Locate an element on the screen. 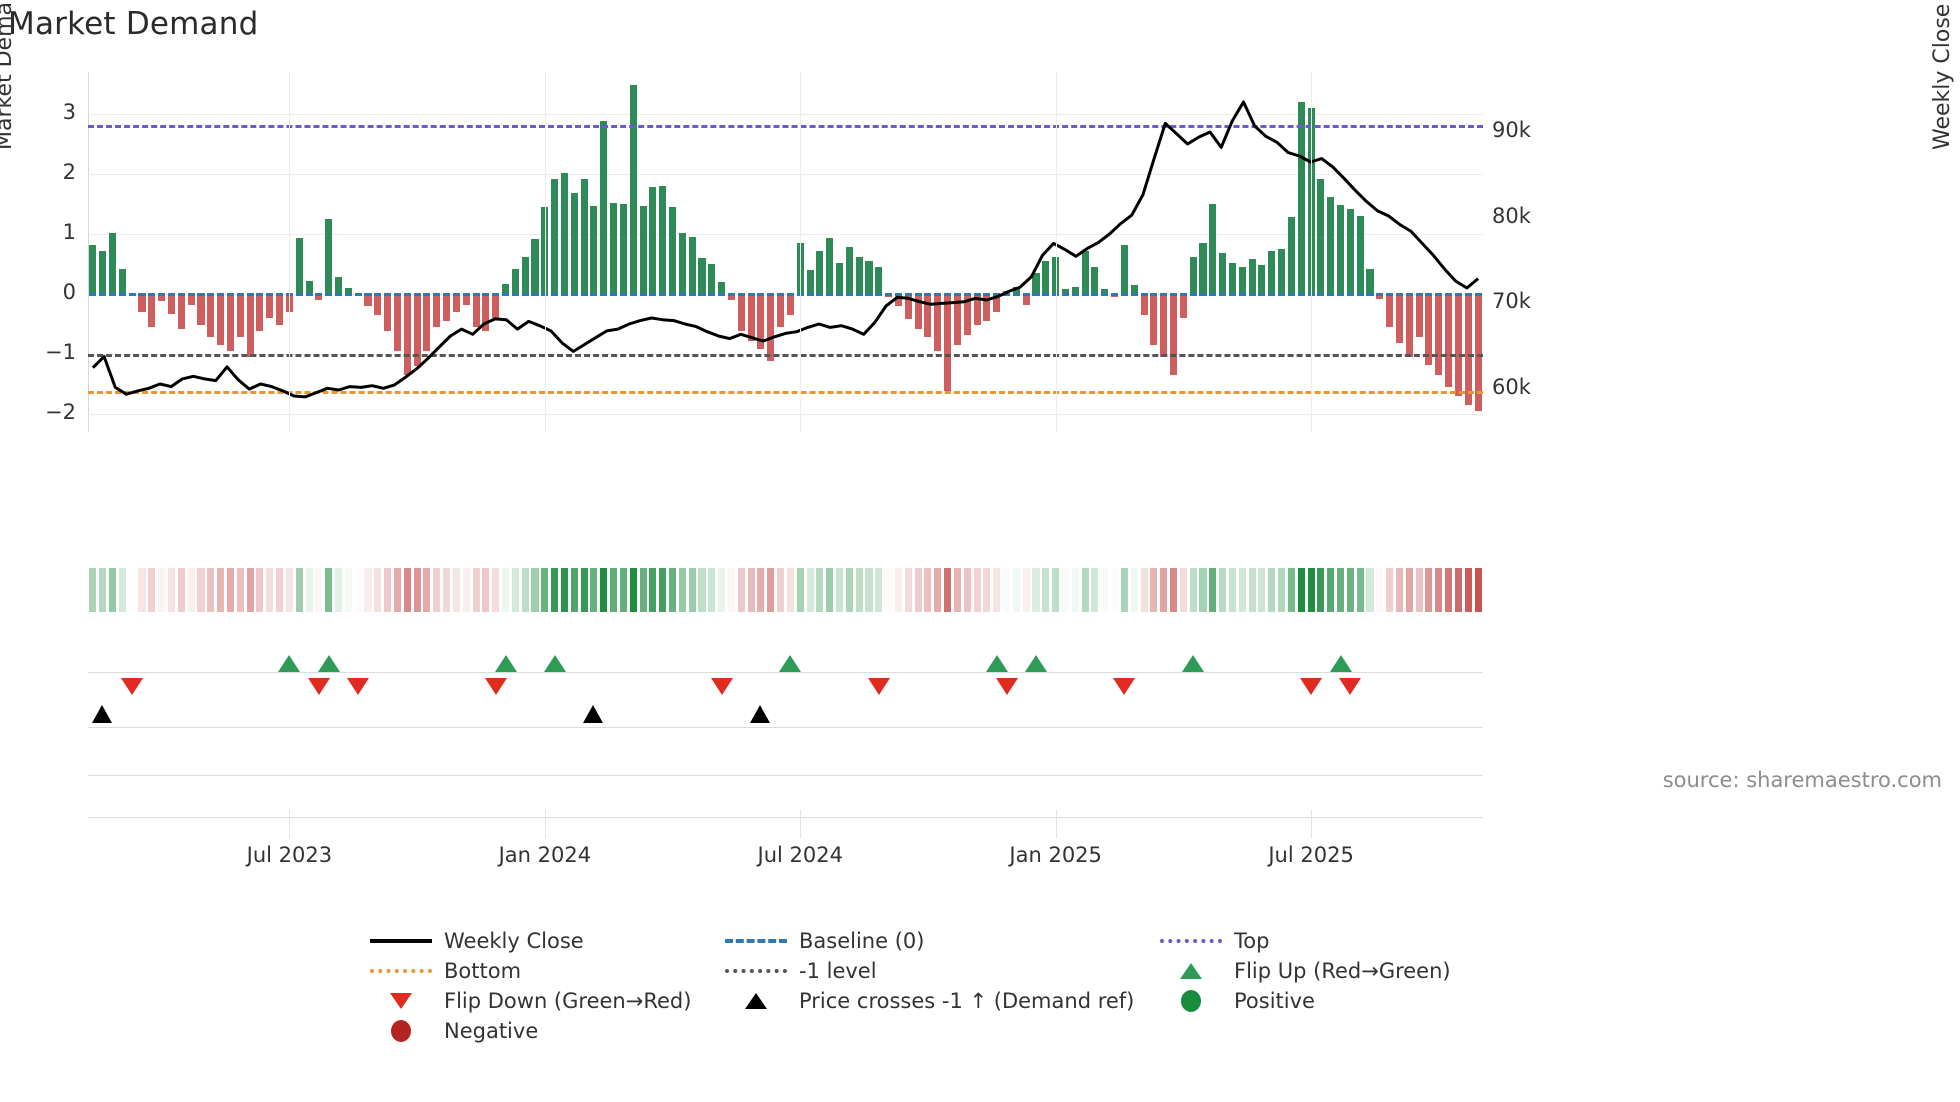 The width and height of the screenshot is (1960, 1102). gridline is located at coordinates (785, 174).